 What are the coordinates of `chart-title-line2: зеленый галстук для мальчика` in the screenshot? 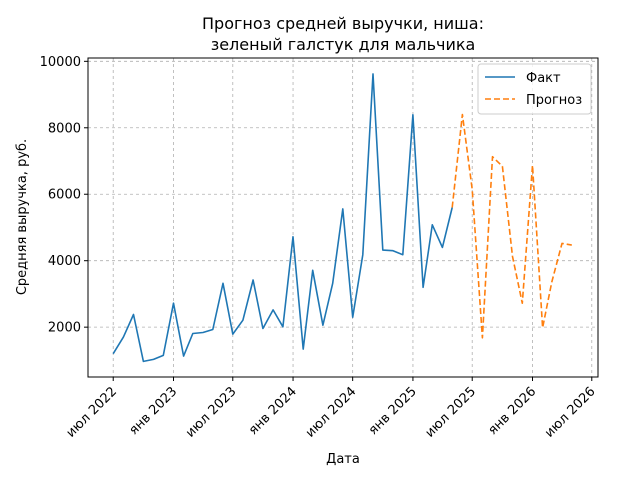 It's located at (343, 44).